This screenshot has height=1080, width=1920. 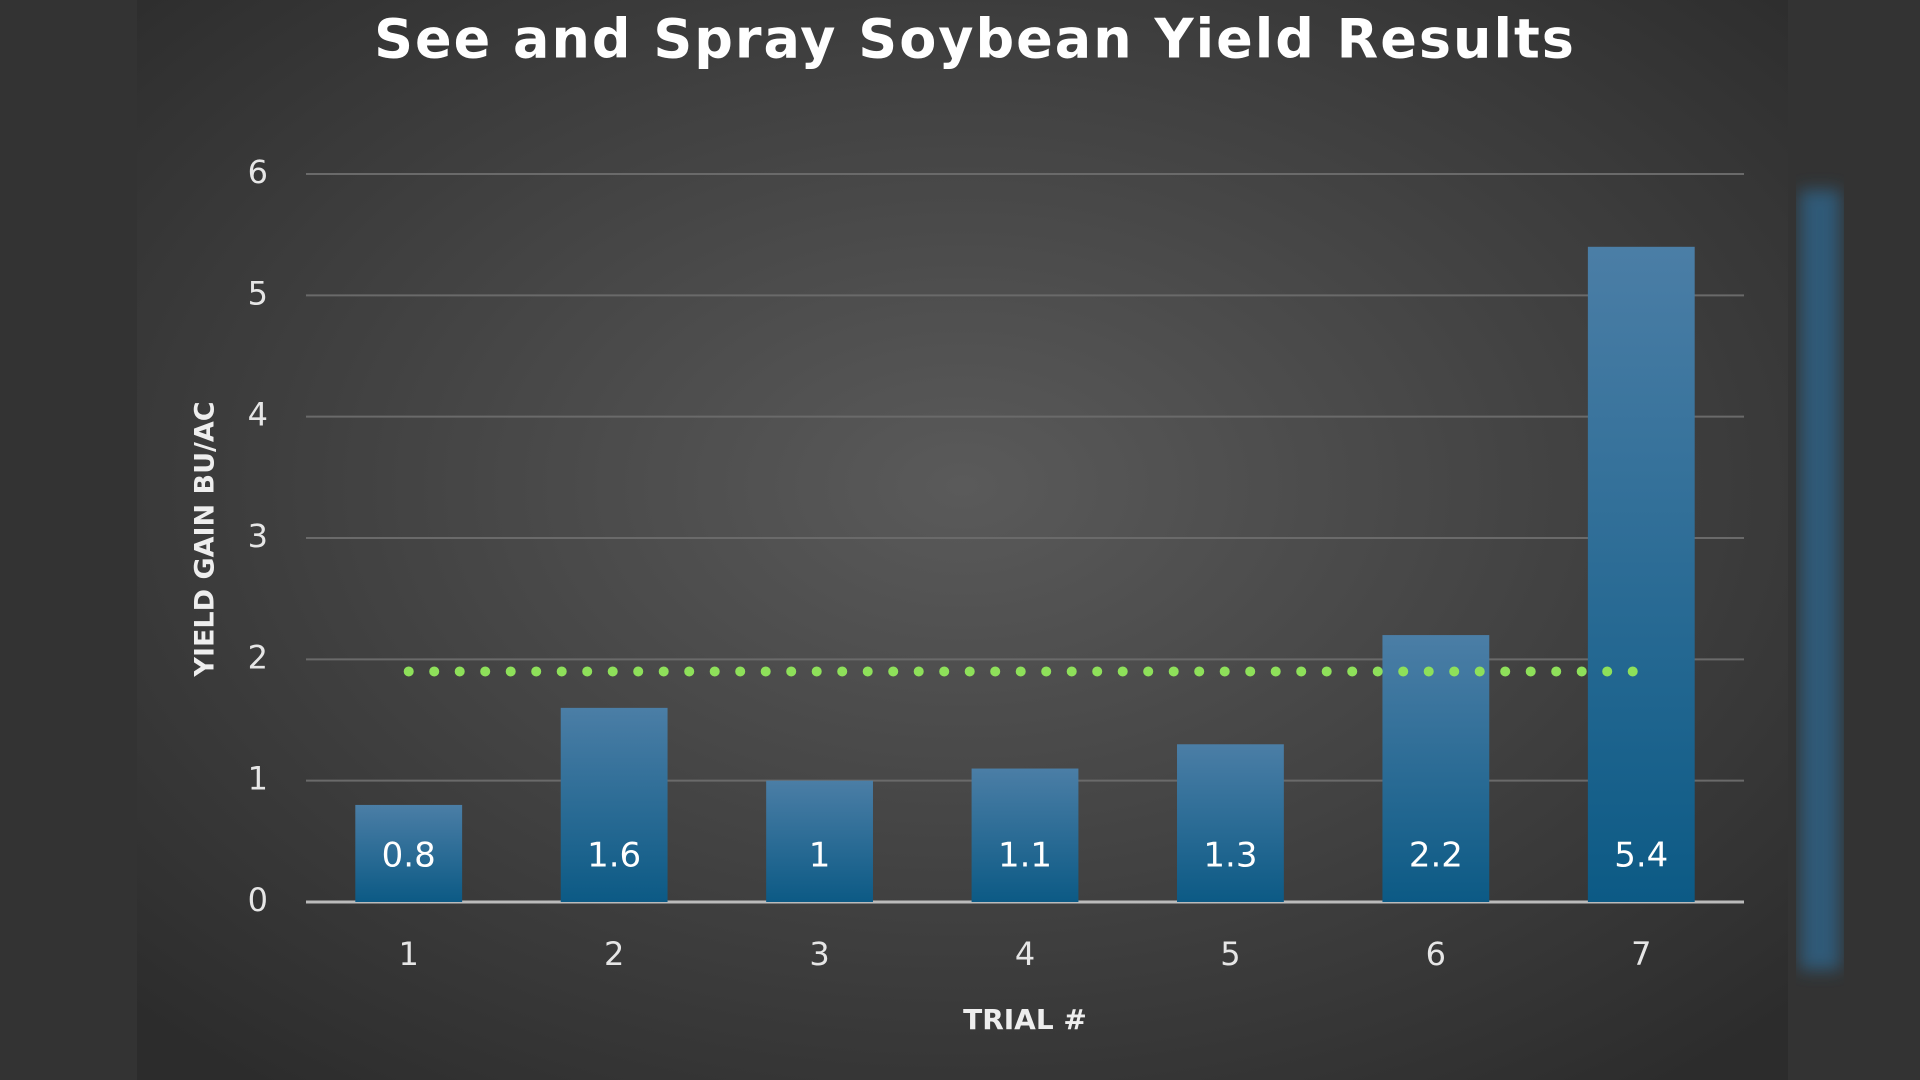 I want to click on data-label: 5.4, so click(x=1641, y=856).